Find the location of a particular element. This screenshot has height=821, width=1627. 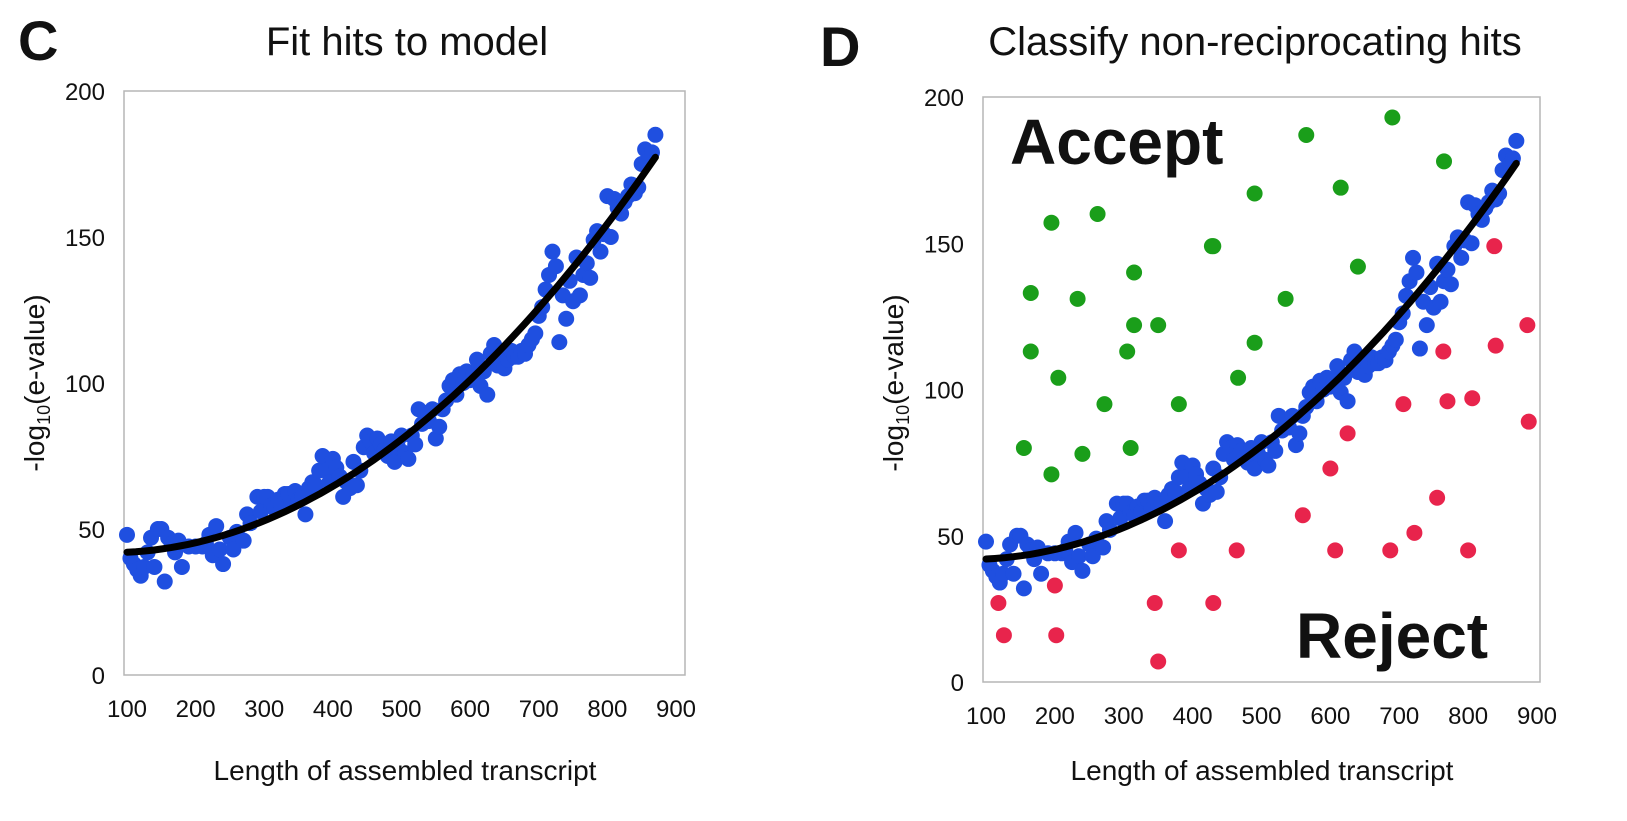

x-tick-label: 100 is located at coordinates (127, 709).